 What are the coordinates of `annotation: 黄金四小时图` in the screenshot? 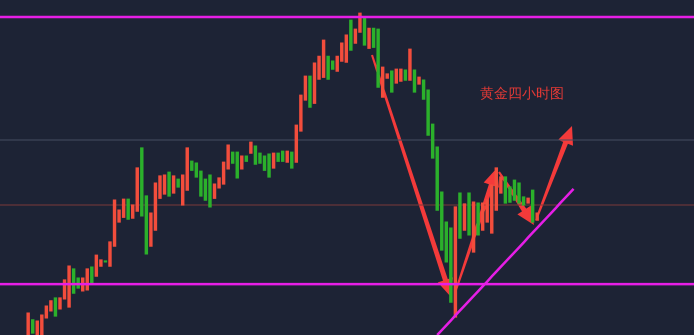 It's located at (522, 94).